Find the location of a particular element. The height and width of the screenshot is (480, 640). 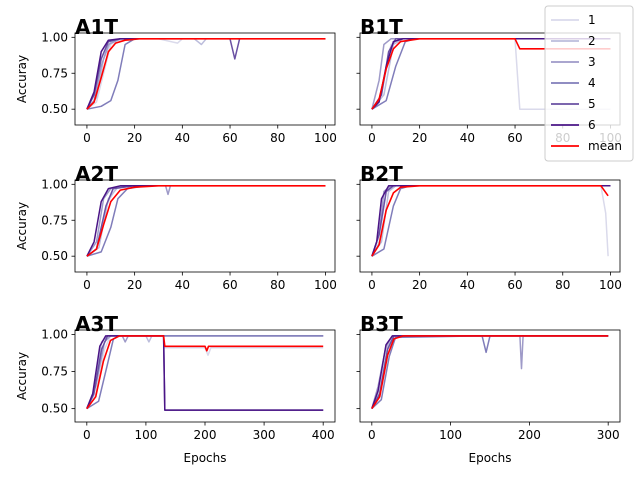

x-tick-label: 400 is located at coordinates (323, 435).